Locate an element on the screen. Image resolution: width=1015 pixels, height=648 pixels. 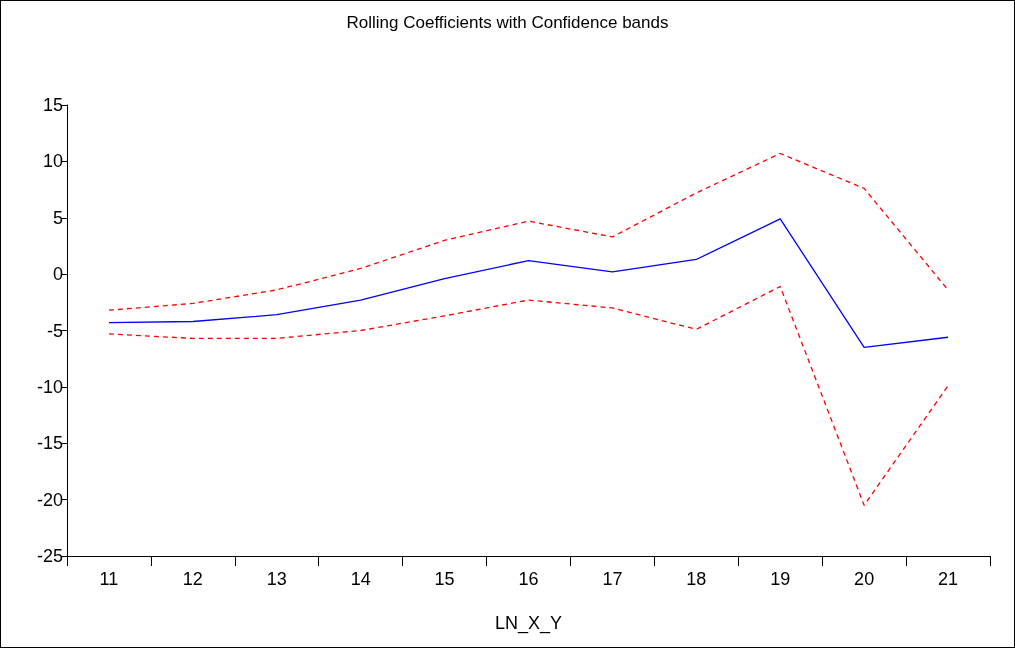
x-tick-label: 19 is located at coordinates (780, 579).